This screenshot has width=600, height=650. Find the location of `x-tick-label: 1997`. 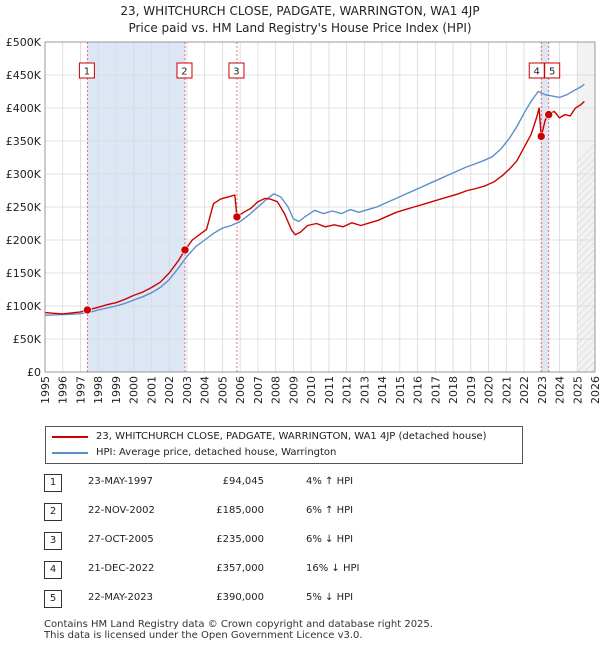

x-tick-label: 1997 is located at coordinates (80, 390).